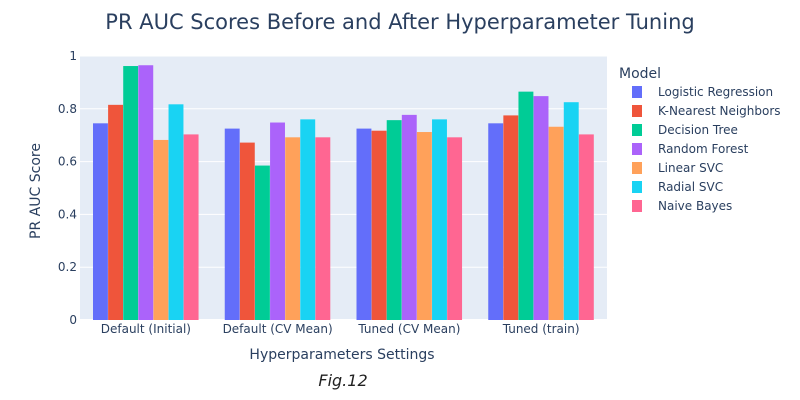  I want to click on x-tick-label: Default (CV Mean), so click(278, 329).